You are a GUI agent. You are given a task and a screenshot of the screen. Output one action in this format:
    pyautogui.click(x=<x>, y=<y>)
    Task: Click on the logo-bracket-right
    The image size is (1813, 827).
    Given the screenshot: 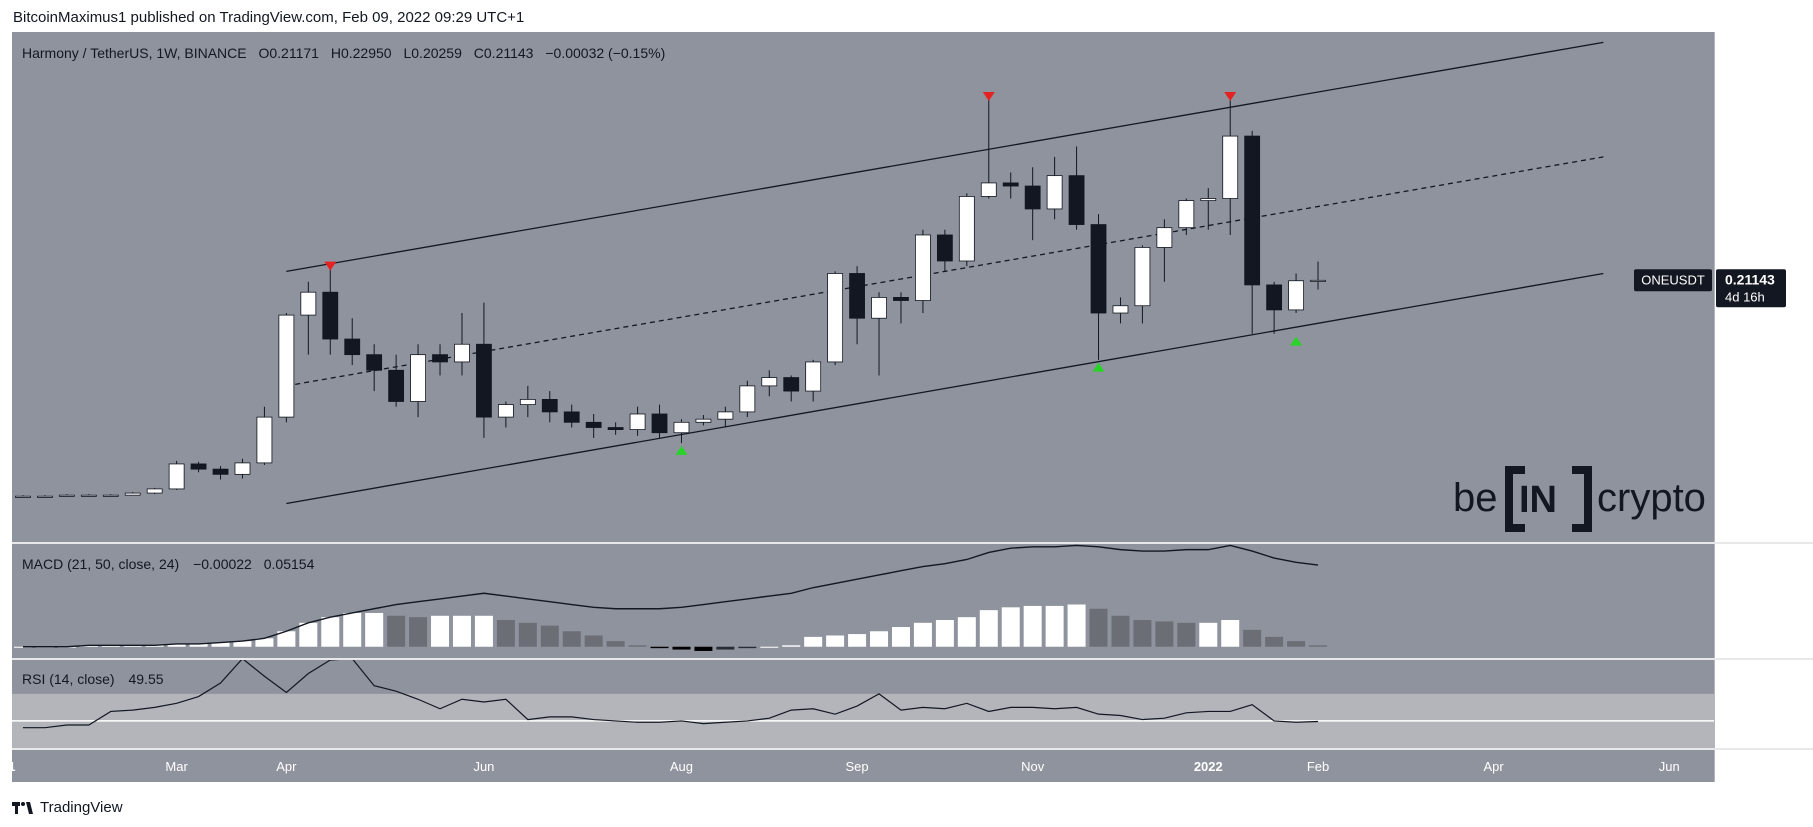 What is the action you would take?
    pyautogui.click(x=1588, y=499)
    